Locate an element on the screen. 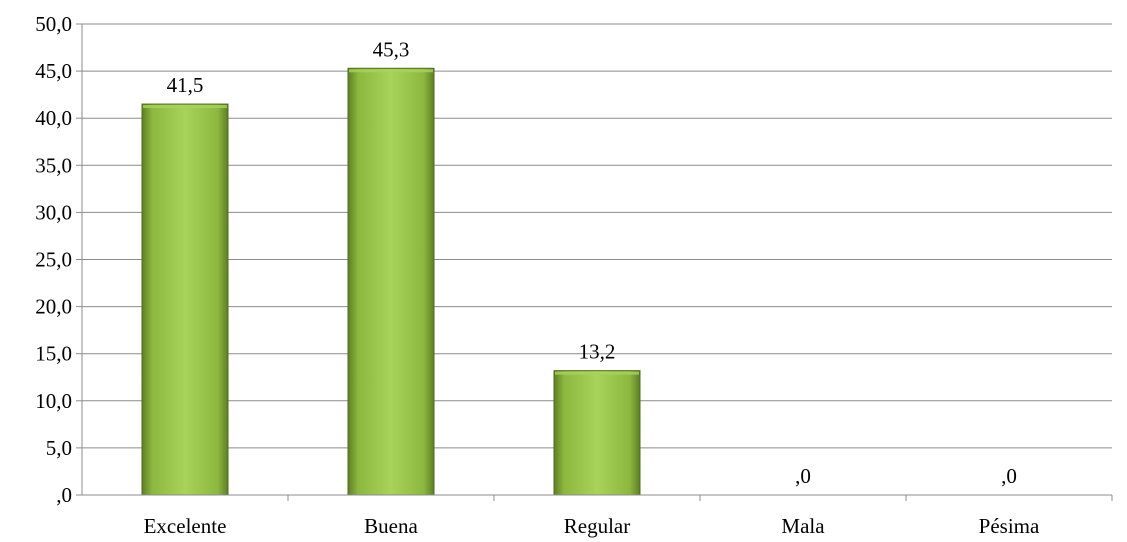 Image resolution: width=1127 pixels, height=542 pixels. bar-buena is located at coordinates (391, 281).